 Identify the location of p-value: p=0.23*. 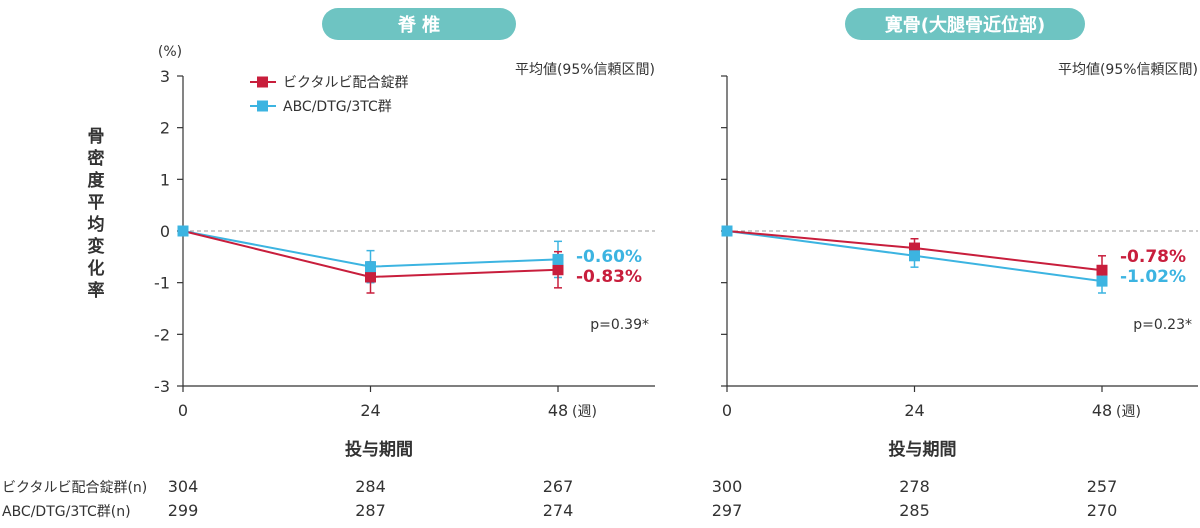
(1162, 325).